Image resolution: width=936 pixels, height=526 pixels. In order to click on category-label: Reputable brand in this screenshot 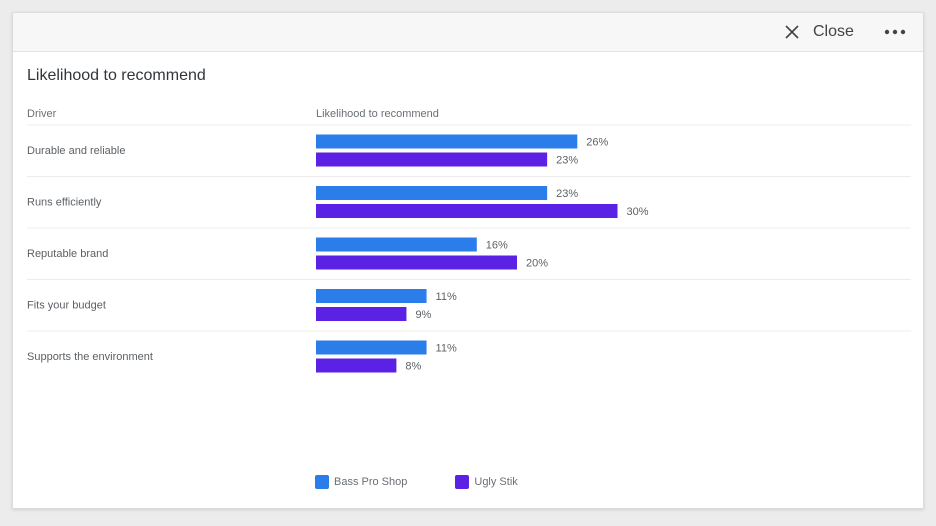, I will do `click(67, 254)`.